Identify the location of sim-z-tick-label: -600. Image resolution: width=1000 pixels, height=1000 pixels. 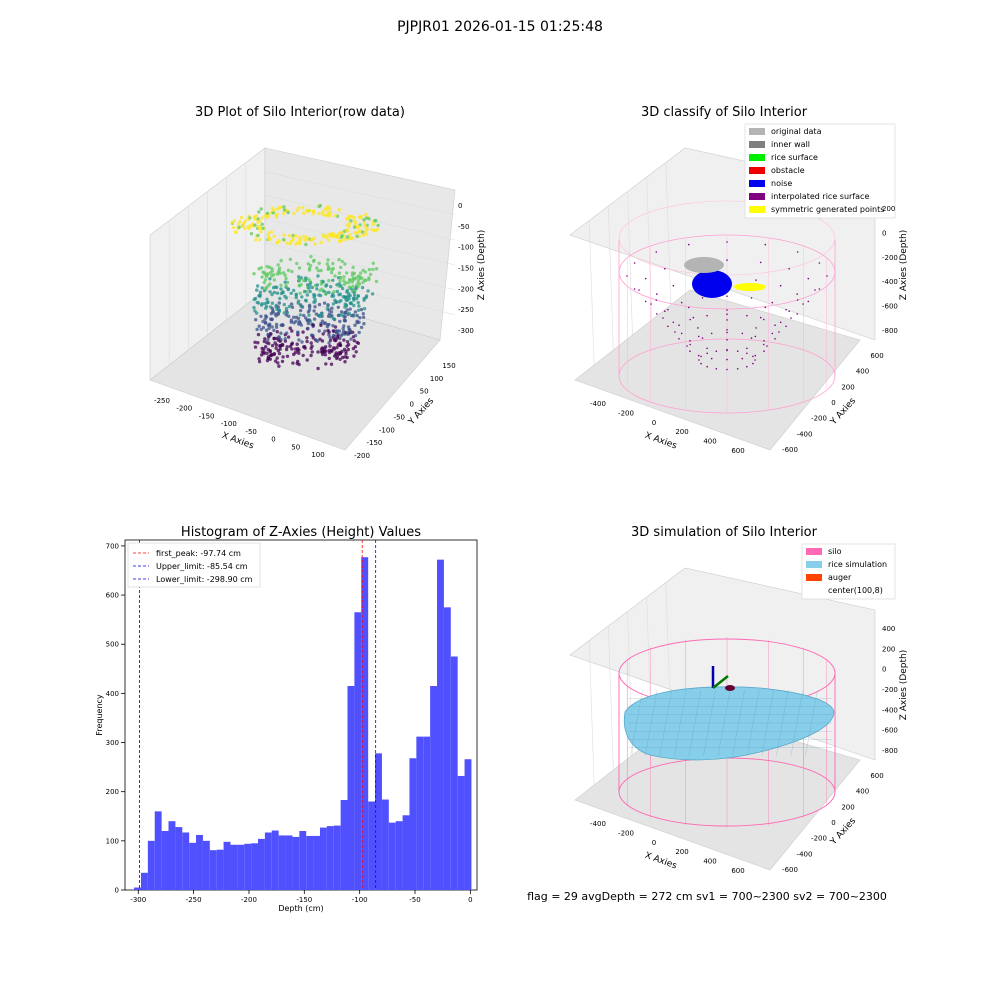
(890, 731).